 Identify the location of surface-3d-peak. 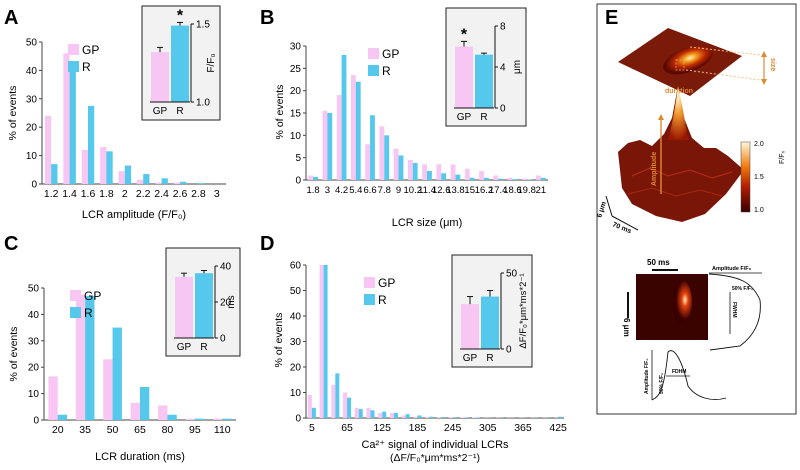
(678, 113).